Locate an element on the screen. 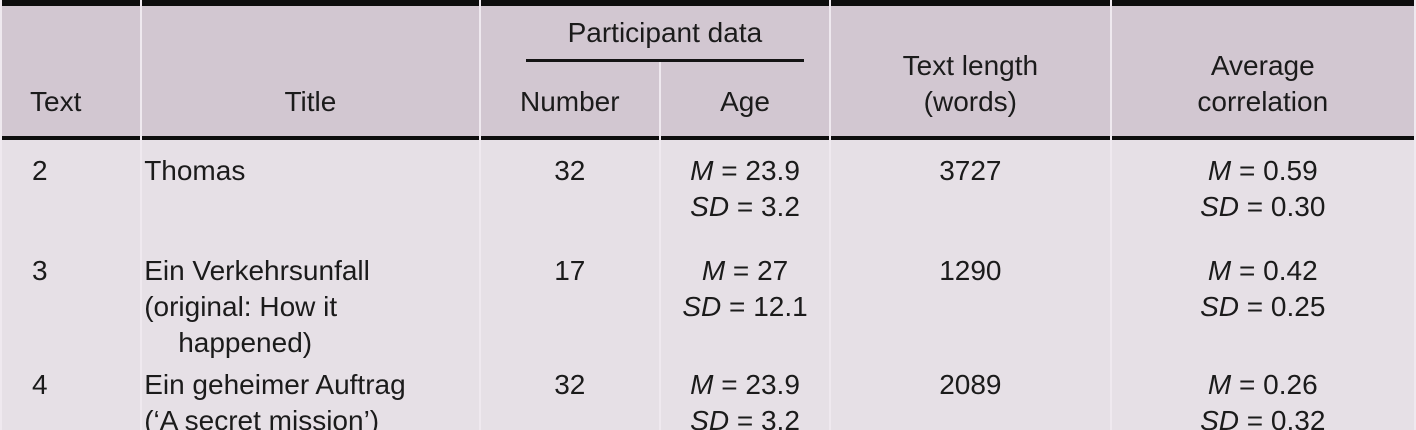 The width and height of the screenshot is (1416, 430). title-line: happened) is located at coordinates (245, 342).